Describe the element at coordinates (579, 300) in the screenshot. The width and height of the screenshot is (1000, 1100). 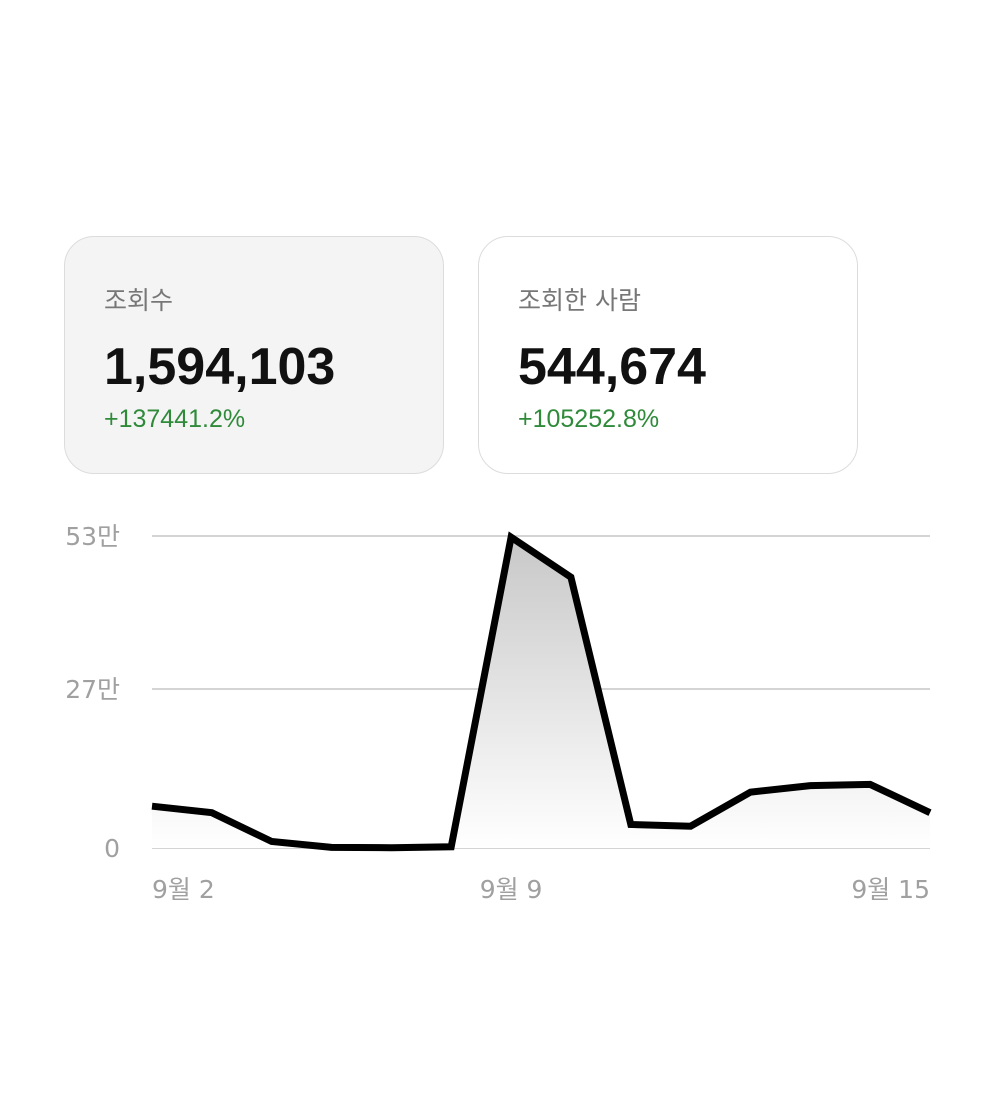
I see `viewers-label: 조회한 사람` at that location.